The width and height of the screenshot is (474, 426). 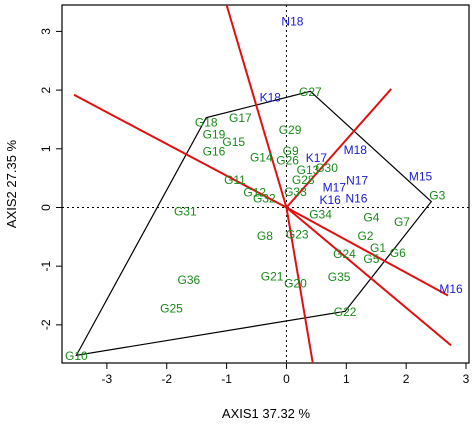 What do you see at coordinates (206, 122) in the screenshot?
I see `genotype-label: G18` at bounding box center [206, 122].